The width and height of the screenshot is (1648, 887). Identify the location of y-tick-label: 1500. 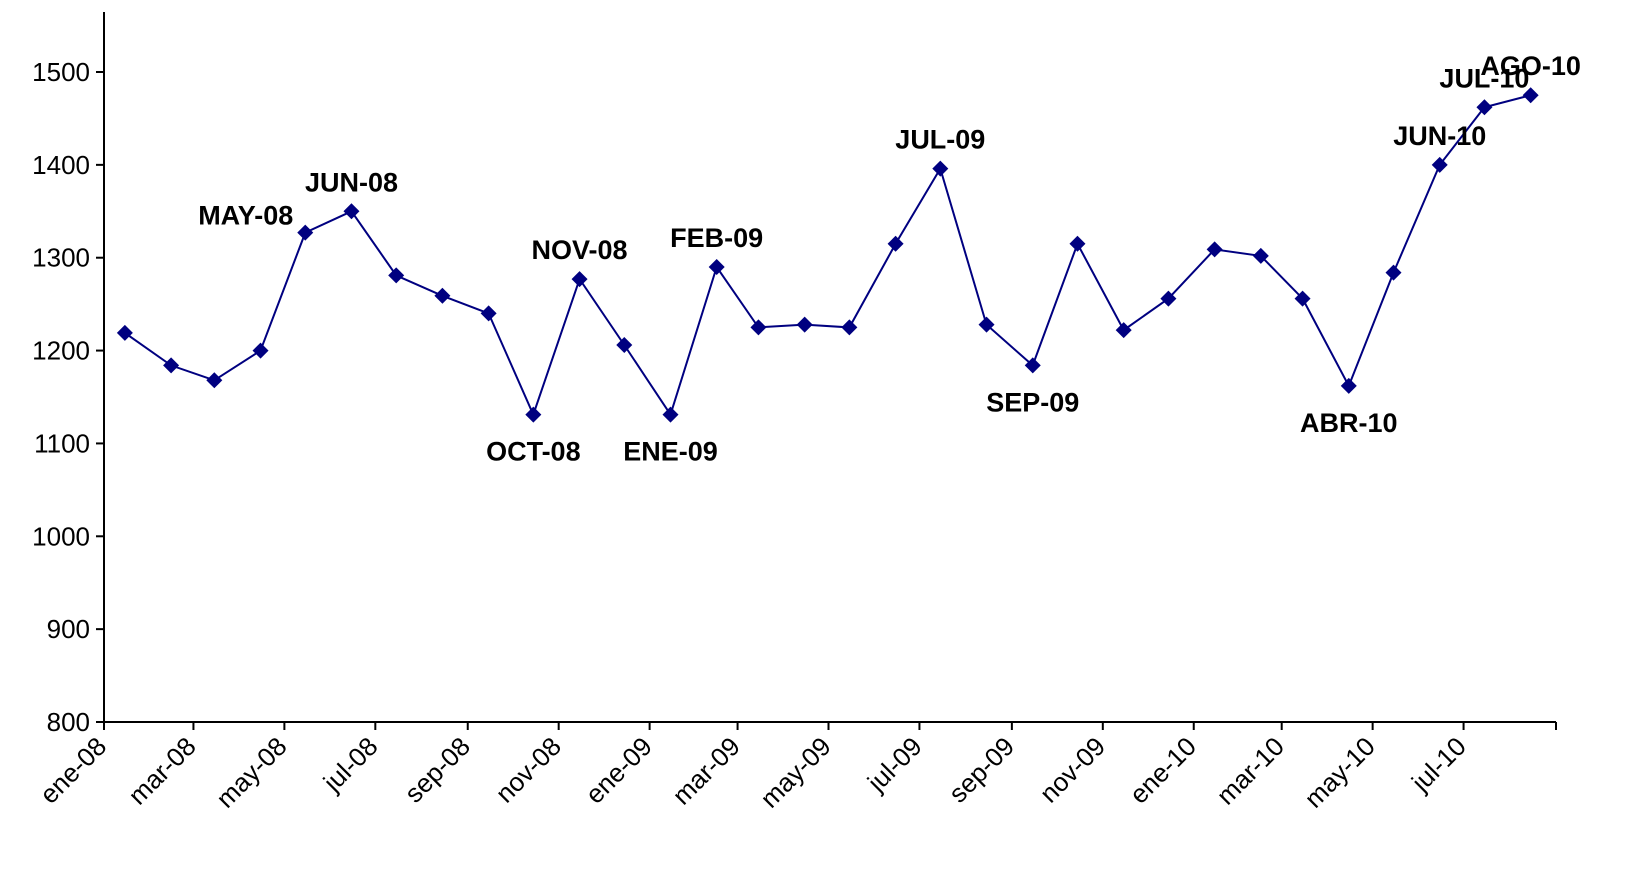
(61, 72).